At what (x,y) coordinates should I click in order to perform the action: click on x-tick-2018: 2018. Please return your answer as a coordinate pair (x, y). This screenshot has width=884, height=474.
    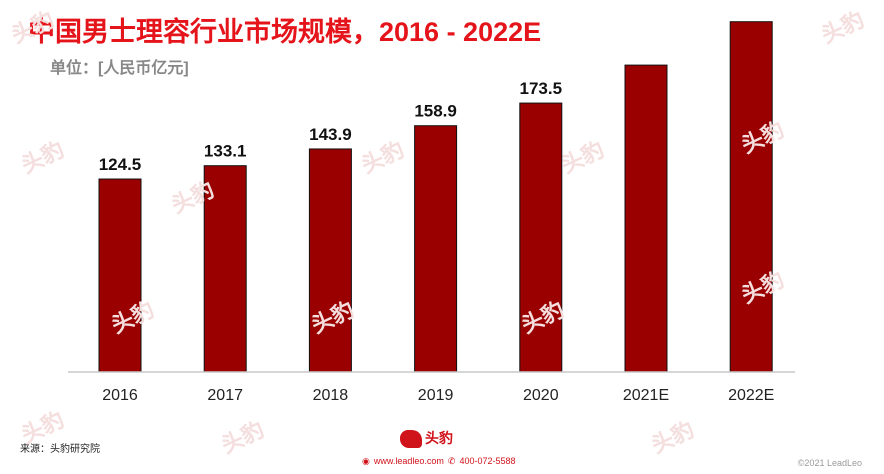
    Looking at the image, I should click on (331, 395).